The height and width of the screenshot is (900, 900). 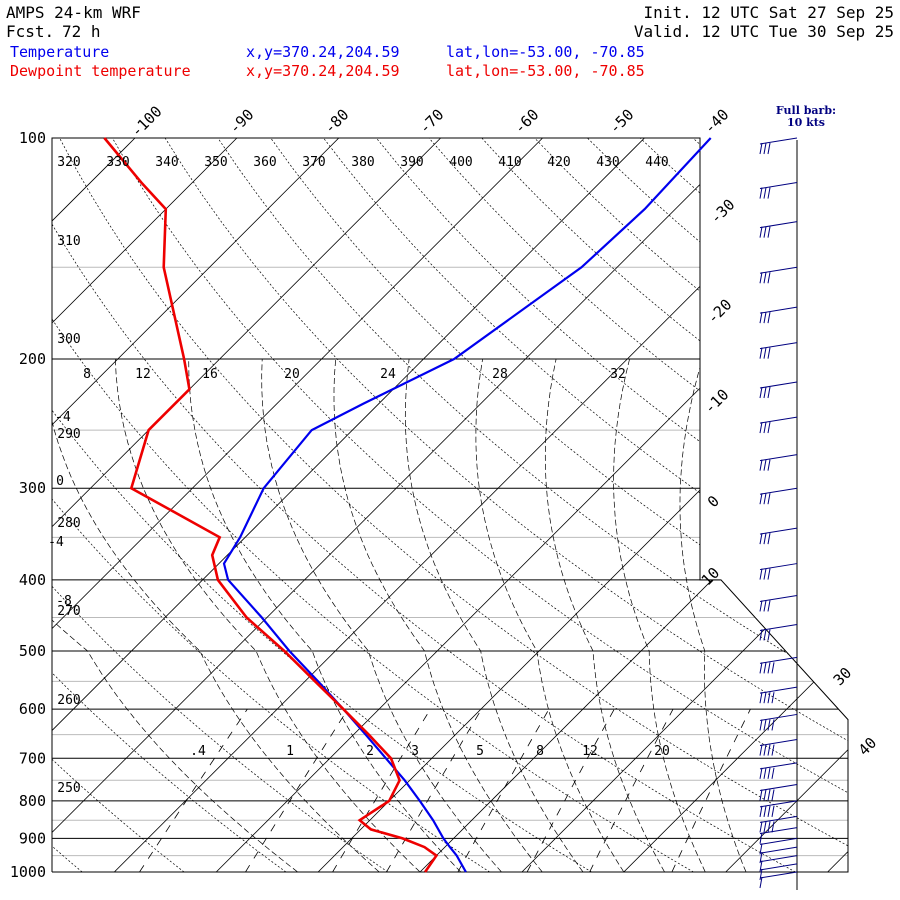 What do you see at coordinates (81, 31) in the screenshot?
I see `fcst-value: 72 h` at bounding box center [81, 31].